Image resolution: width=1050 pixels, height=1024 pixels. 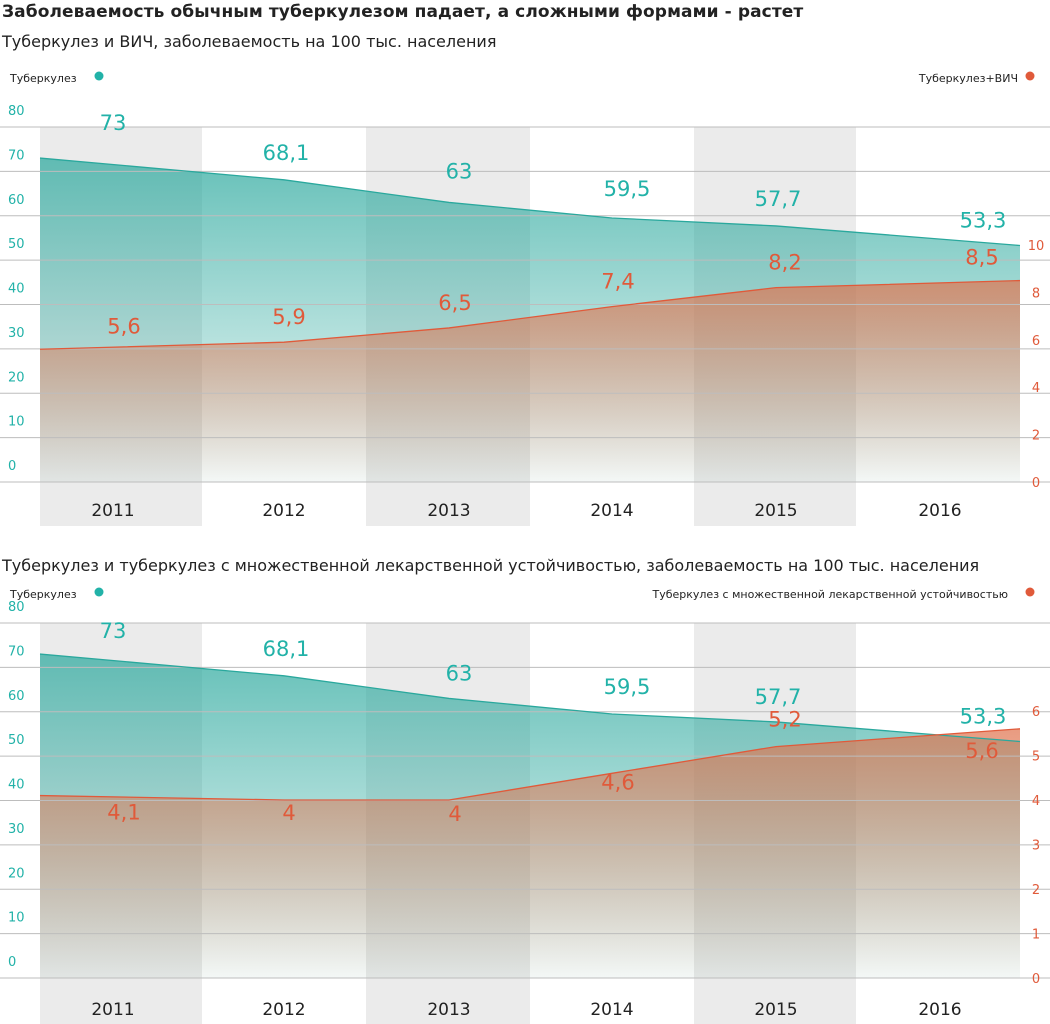 I want to click on data-label-complex-form: 7,4, so click(x=617, y=282).